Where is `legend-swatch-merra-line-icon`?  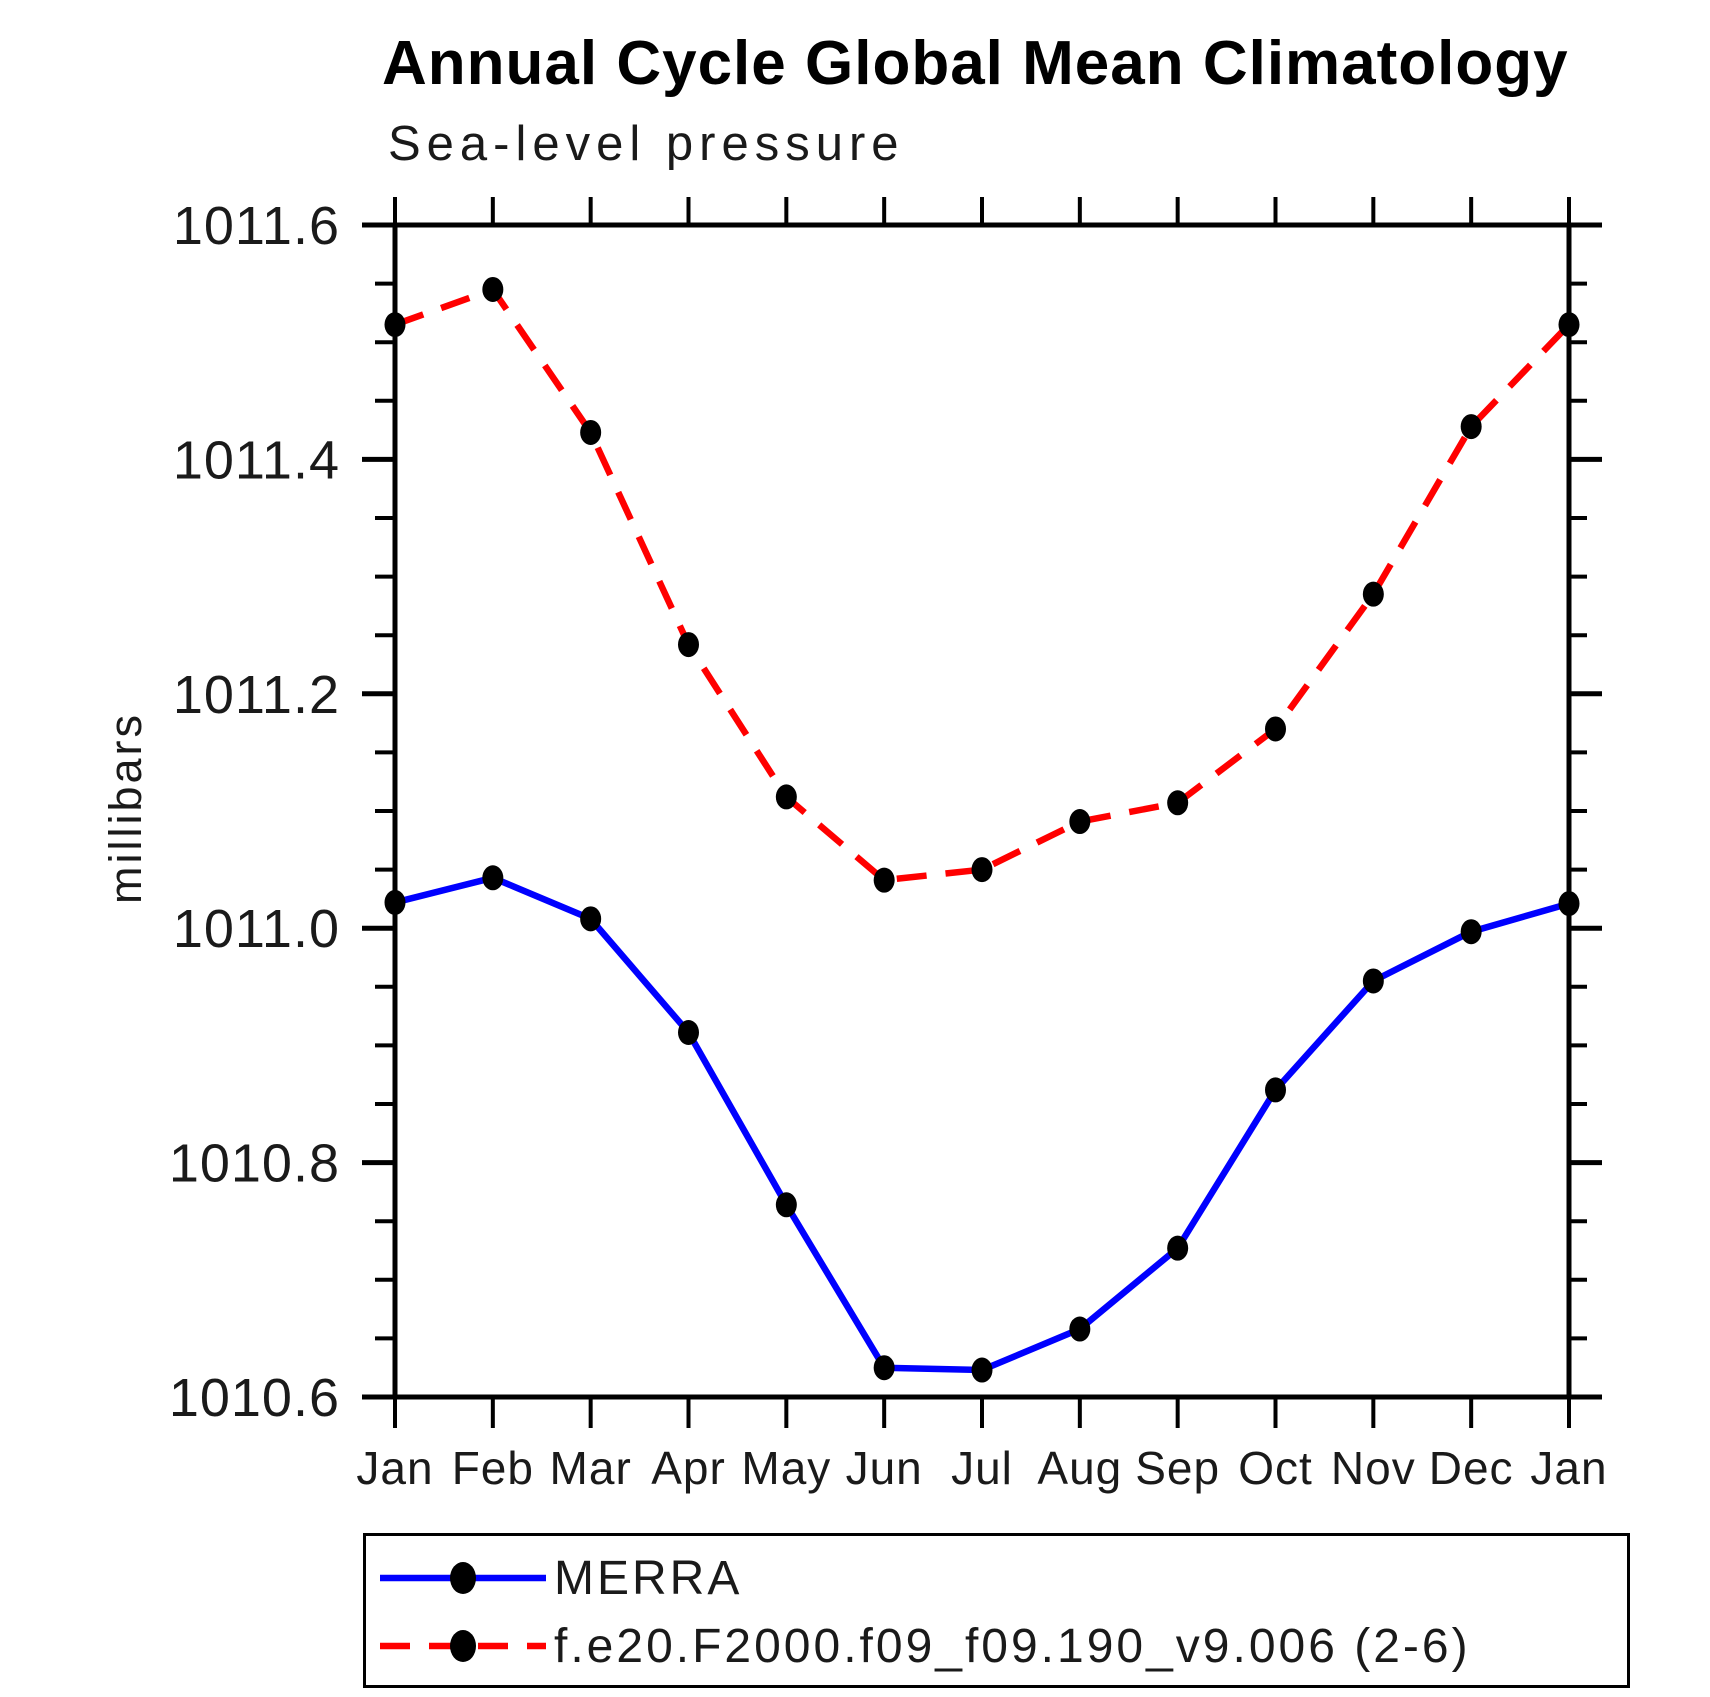
legend-swatch-merra-line-icon is located at coordinates (463, 1578).